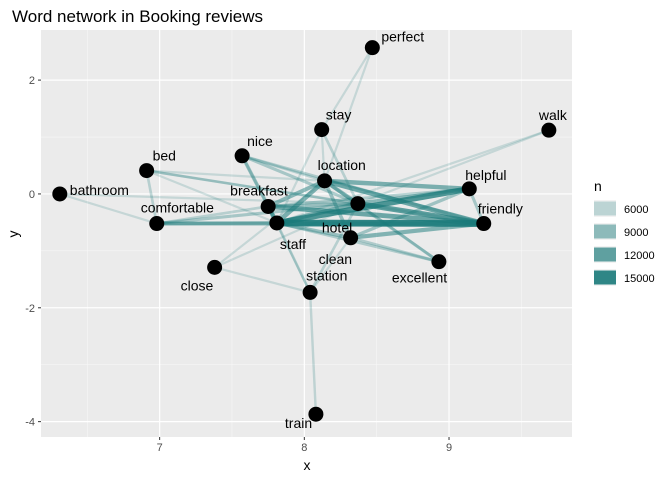 This screenshot has height=480, width=672. Describe the element at coordinates (147, 171) in the screenshot. I see `node-bed` at that location.